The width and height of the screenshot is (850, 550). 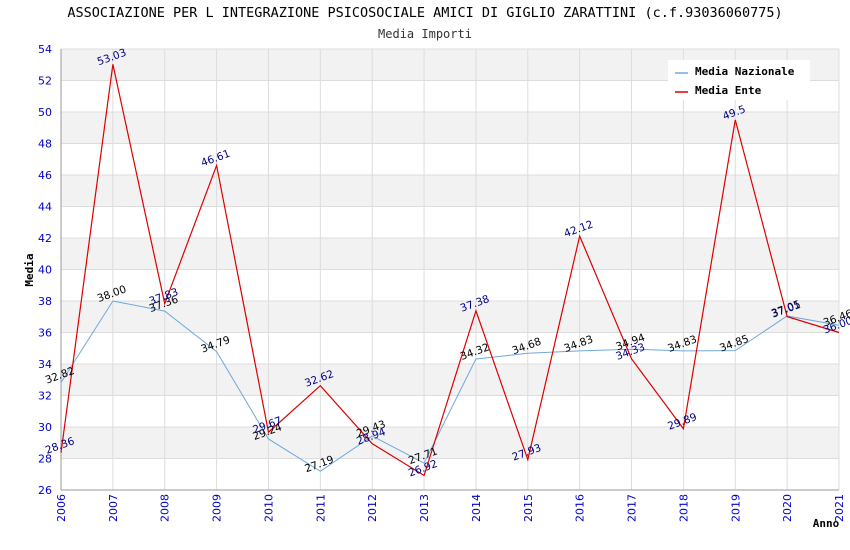 I want to click on x-tick-label: 2009, so click(x=217, y=508).